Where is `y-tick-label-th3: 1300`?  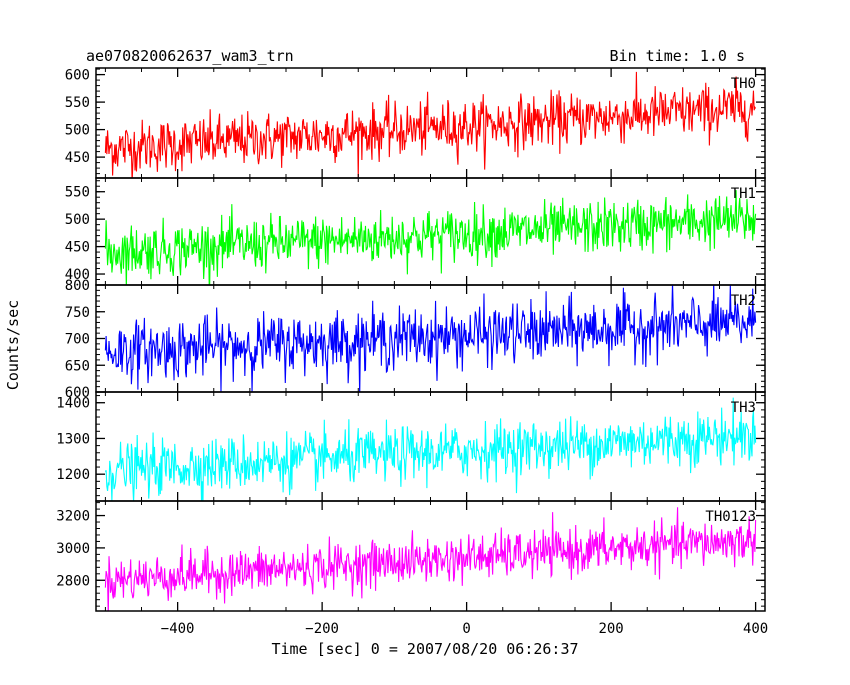 y-tick-label-th3: 1300 is located at coordinates (73, 439).